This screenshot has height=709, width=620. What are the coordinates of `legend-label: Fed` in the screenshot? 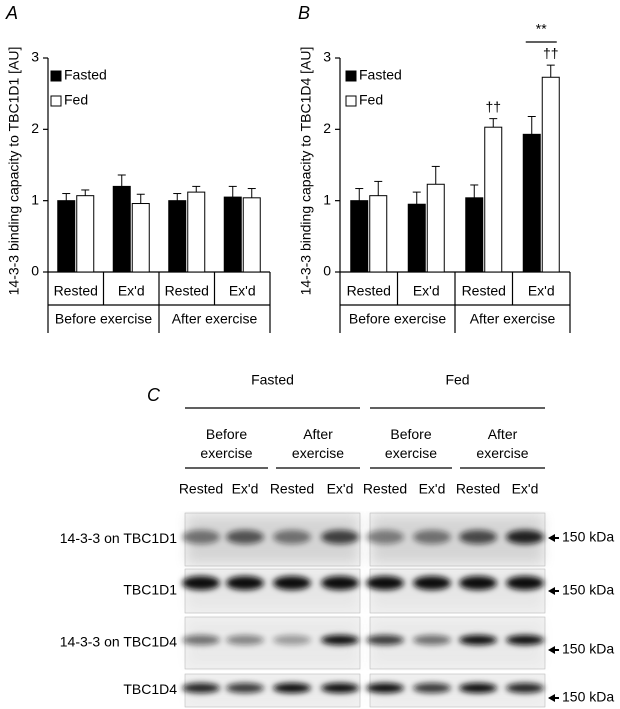 It's located at (371, 100).